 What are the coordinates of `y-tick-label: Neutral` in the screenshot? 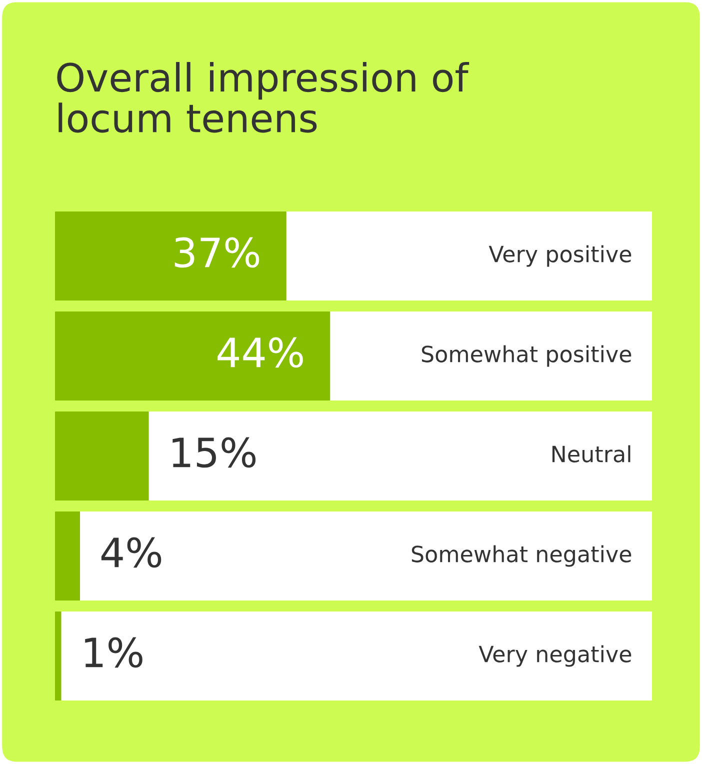 It's located at (591, 453).